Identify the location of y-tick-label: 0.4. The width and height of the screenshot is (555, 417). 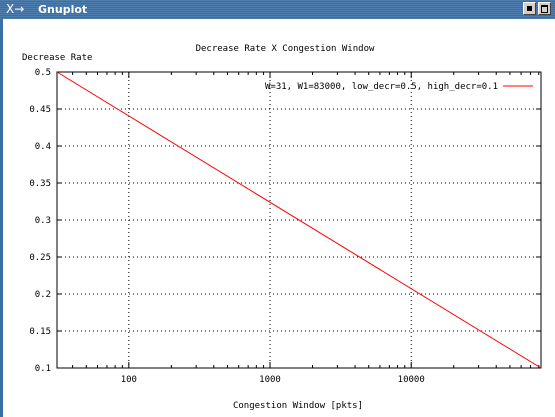
(43, 147).